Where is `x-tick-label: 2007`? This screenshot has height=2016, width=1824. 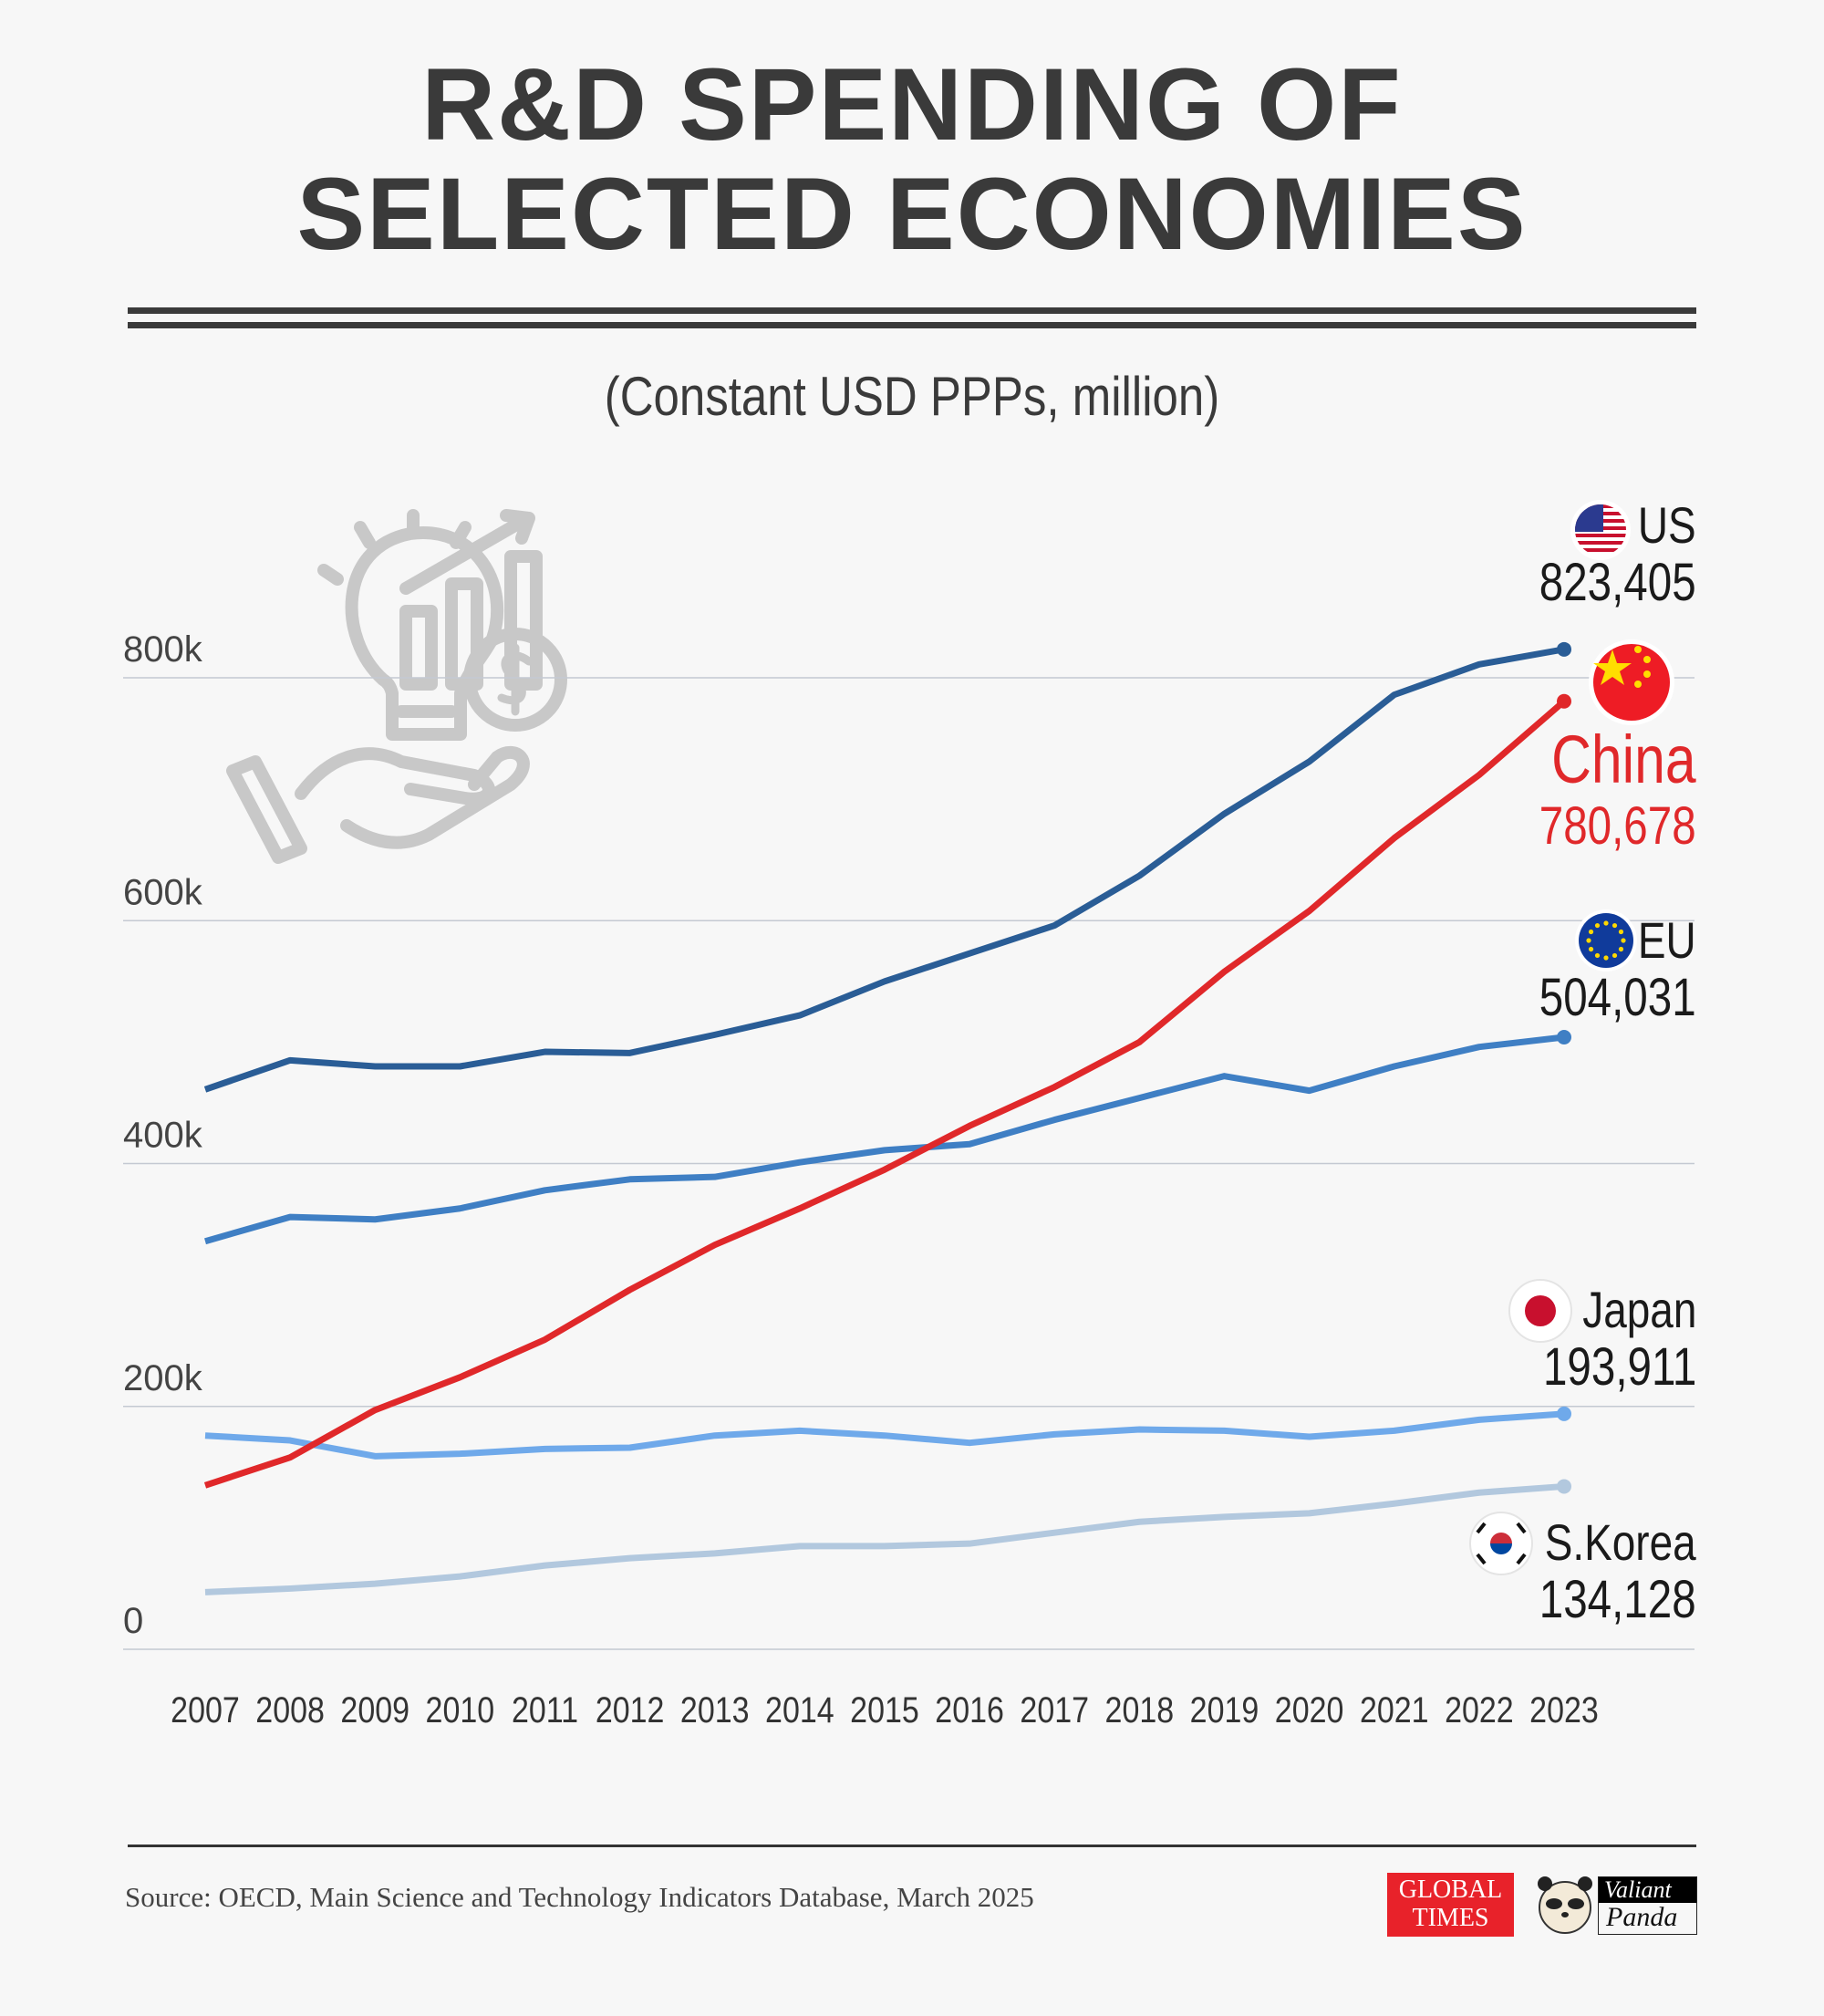
x-tick-label: 2007 is located at coordinates (206, 1709).